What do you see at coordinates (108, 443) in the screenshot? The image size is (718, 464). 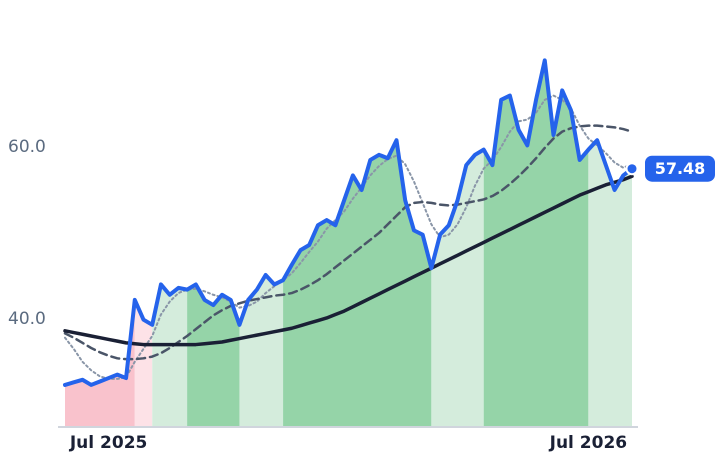 I see `x-tick-label: Jul 2025` at bounding box center [108, 443].